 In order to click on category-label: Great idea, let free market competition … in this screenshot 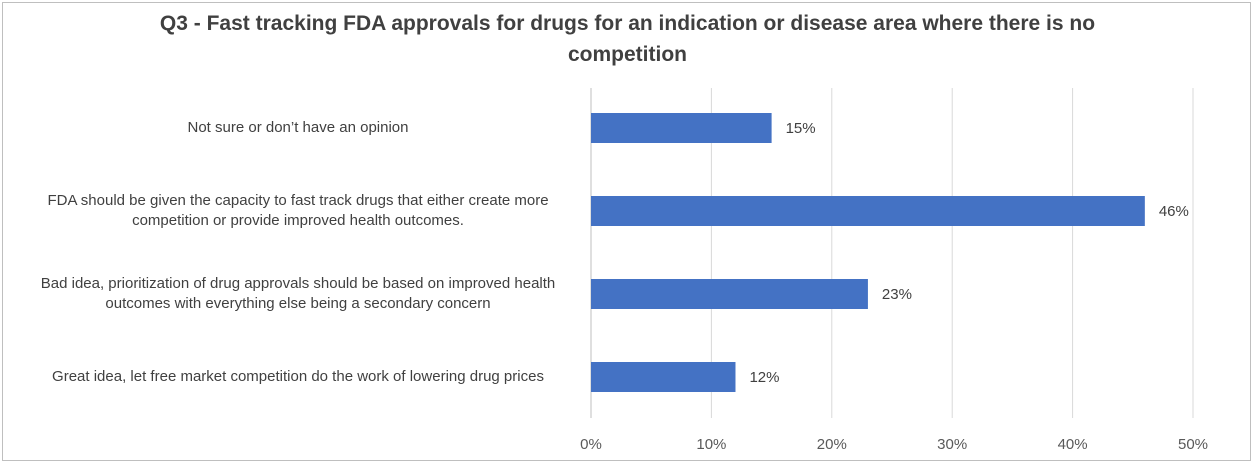, I will do `click(298, 376)`.